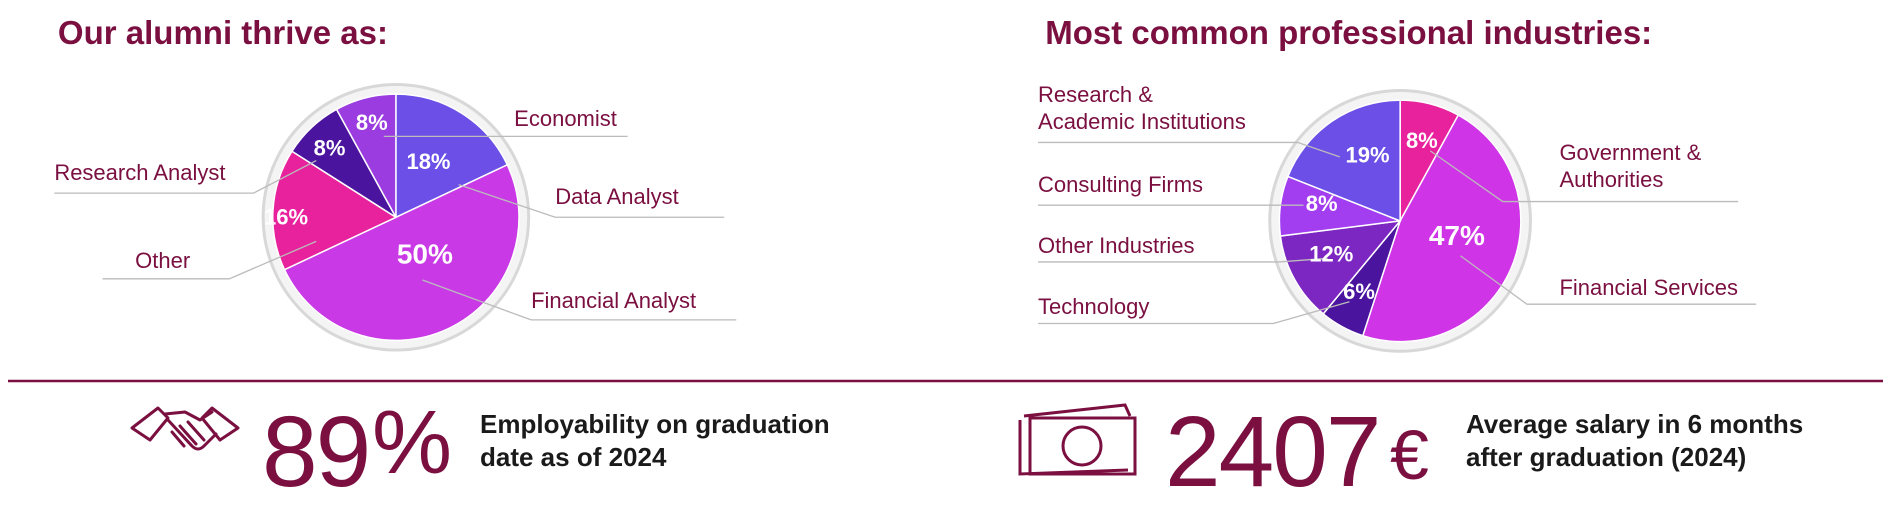 The width and height of the screenshot is (1892, 517). I want to click on value-label: 16%, so click(286, 216).